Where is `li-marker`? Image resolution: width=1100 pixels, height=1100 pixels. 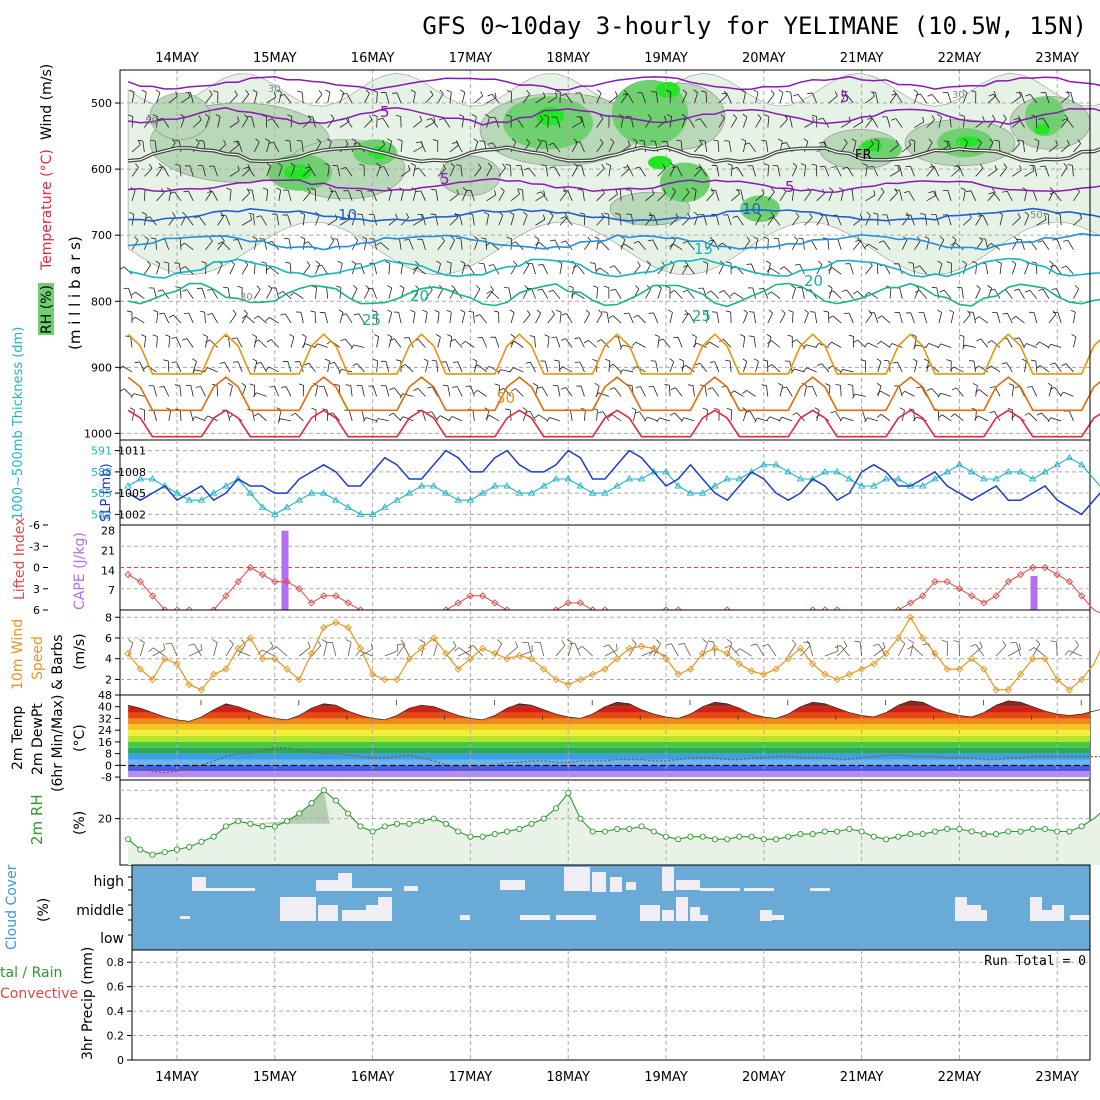
li-marker is located at coordinates (226, 596).